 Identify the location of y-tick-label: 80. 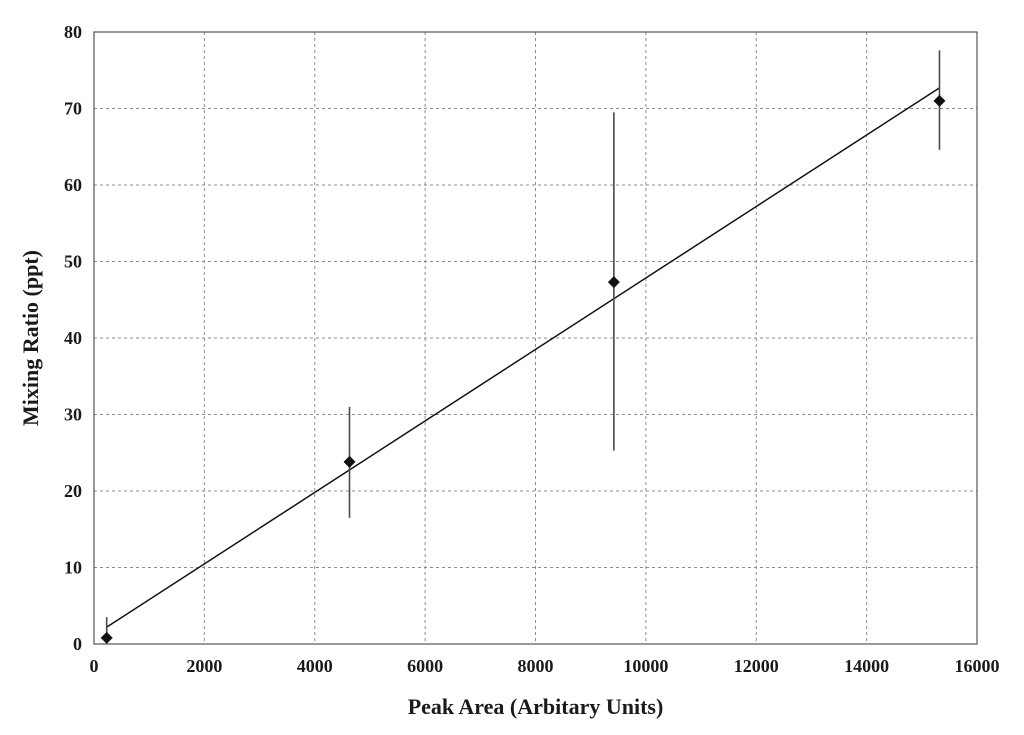
(73, 32).